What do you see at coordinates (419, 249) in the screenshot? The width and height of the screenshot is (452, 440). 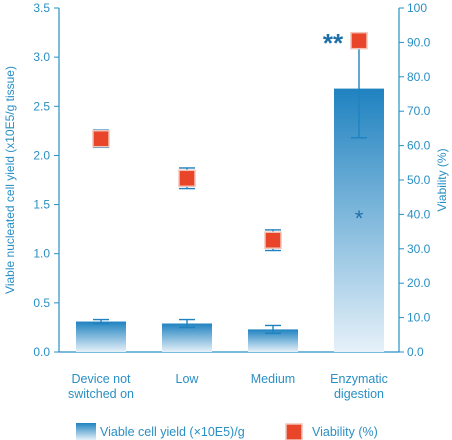 I see `right-tick-label: 30.0` at bounding box center [419, 249].